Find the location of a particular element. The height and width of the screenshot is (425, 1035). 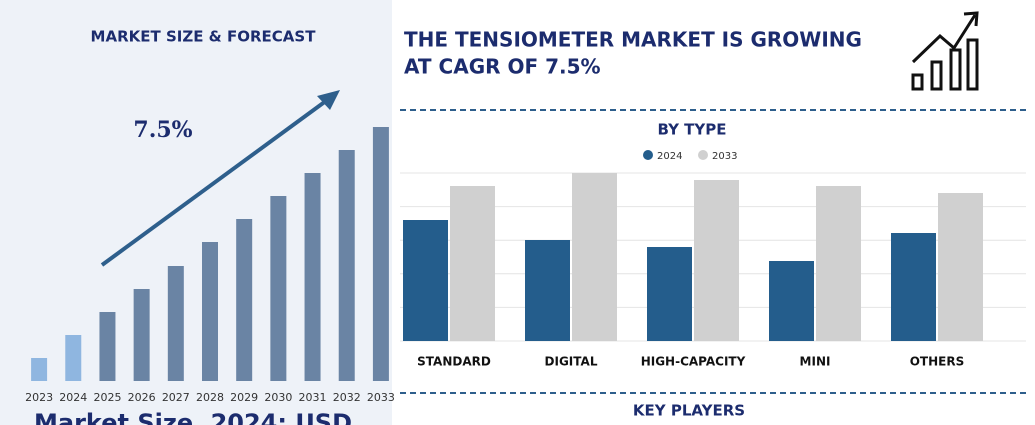

legend-label: 2024 is located at coordinates (669, 156).